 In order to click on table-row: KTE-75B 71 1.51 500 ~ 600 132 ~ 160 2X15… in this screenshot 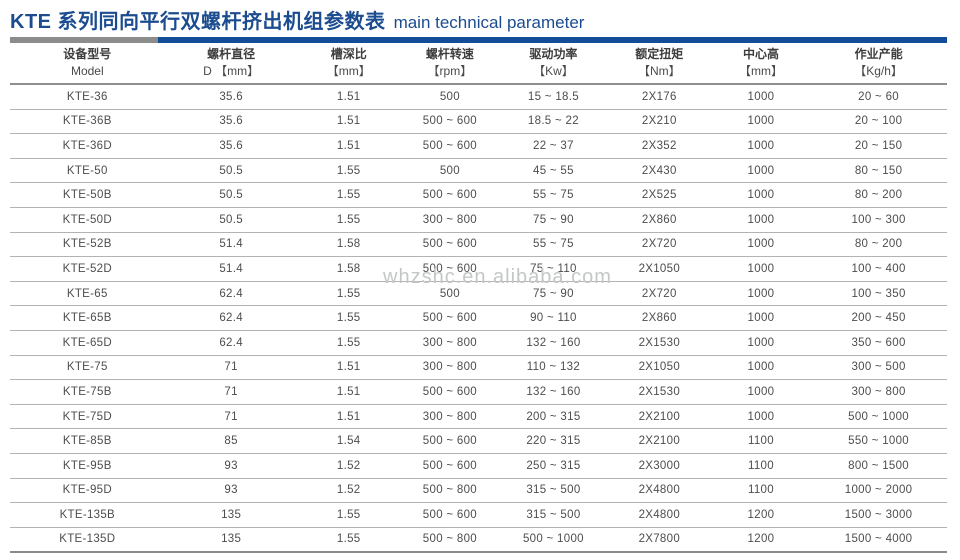, I will do `click(478, 392)`.